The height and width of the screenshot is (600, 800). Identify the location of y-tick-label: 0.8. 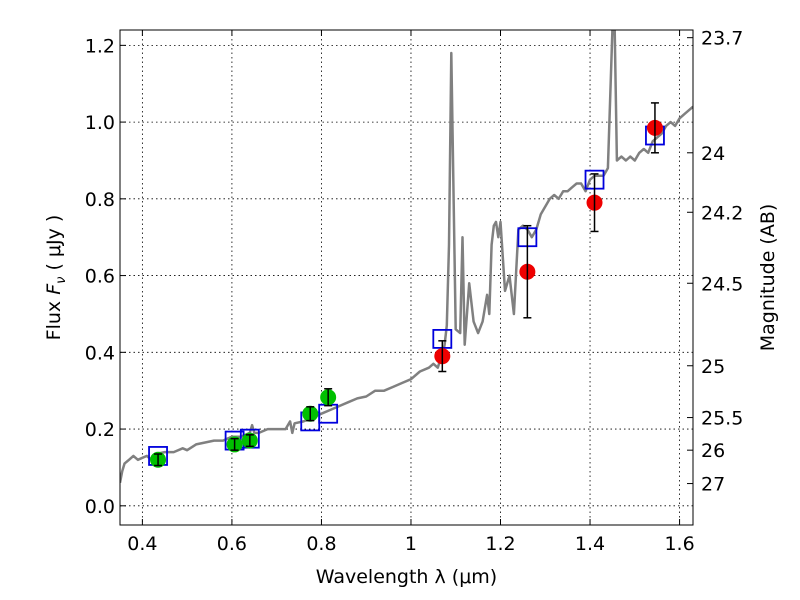
(100, 200).